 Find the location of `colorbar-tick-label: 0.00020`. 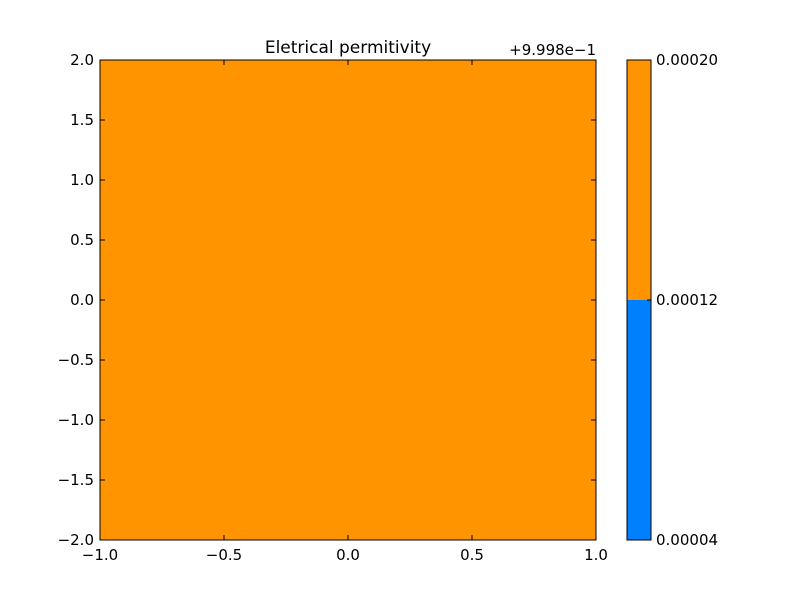

colorbar-tick-label: 0.00020 is located at coordinates (687, 60).